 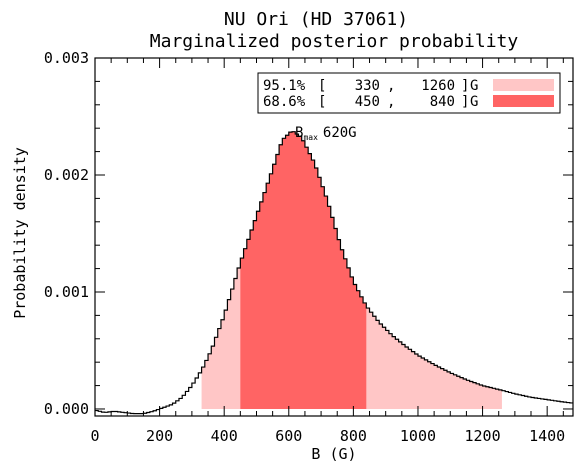 I want to click on x-axis-label: B (G), so click(x=333, y=454).